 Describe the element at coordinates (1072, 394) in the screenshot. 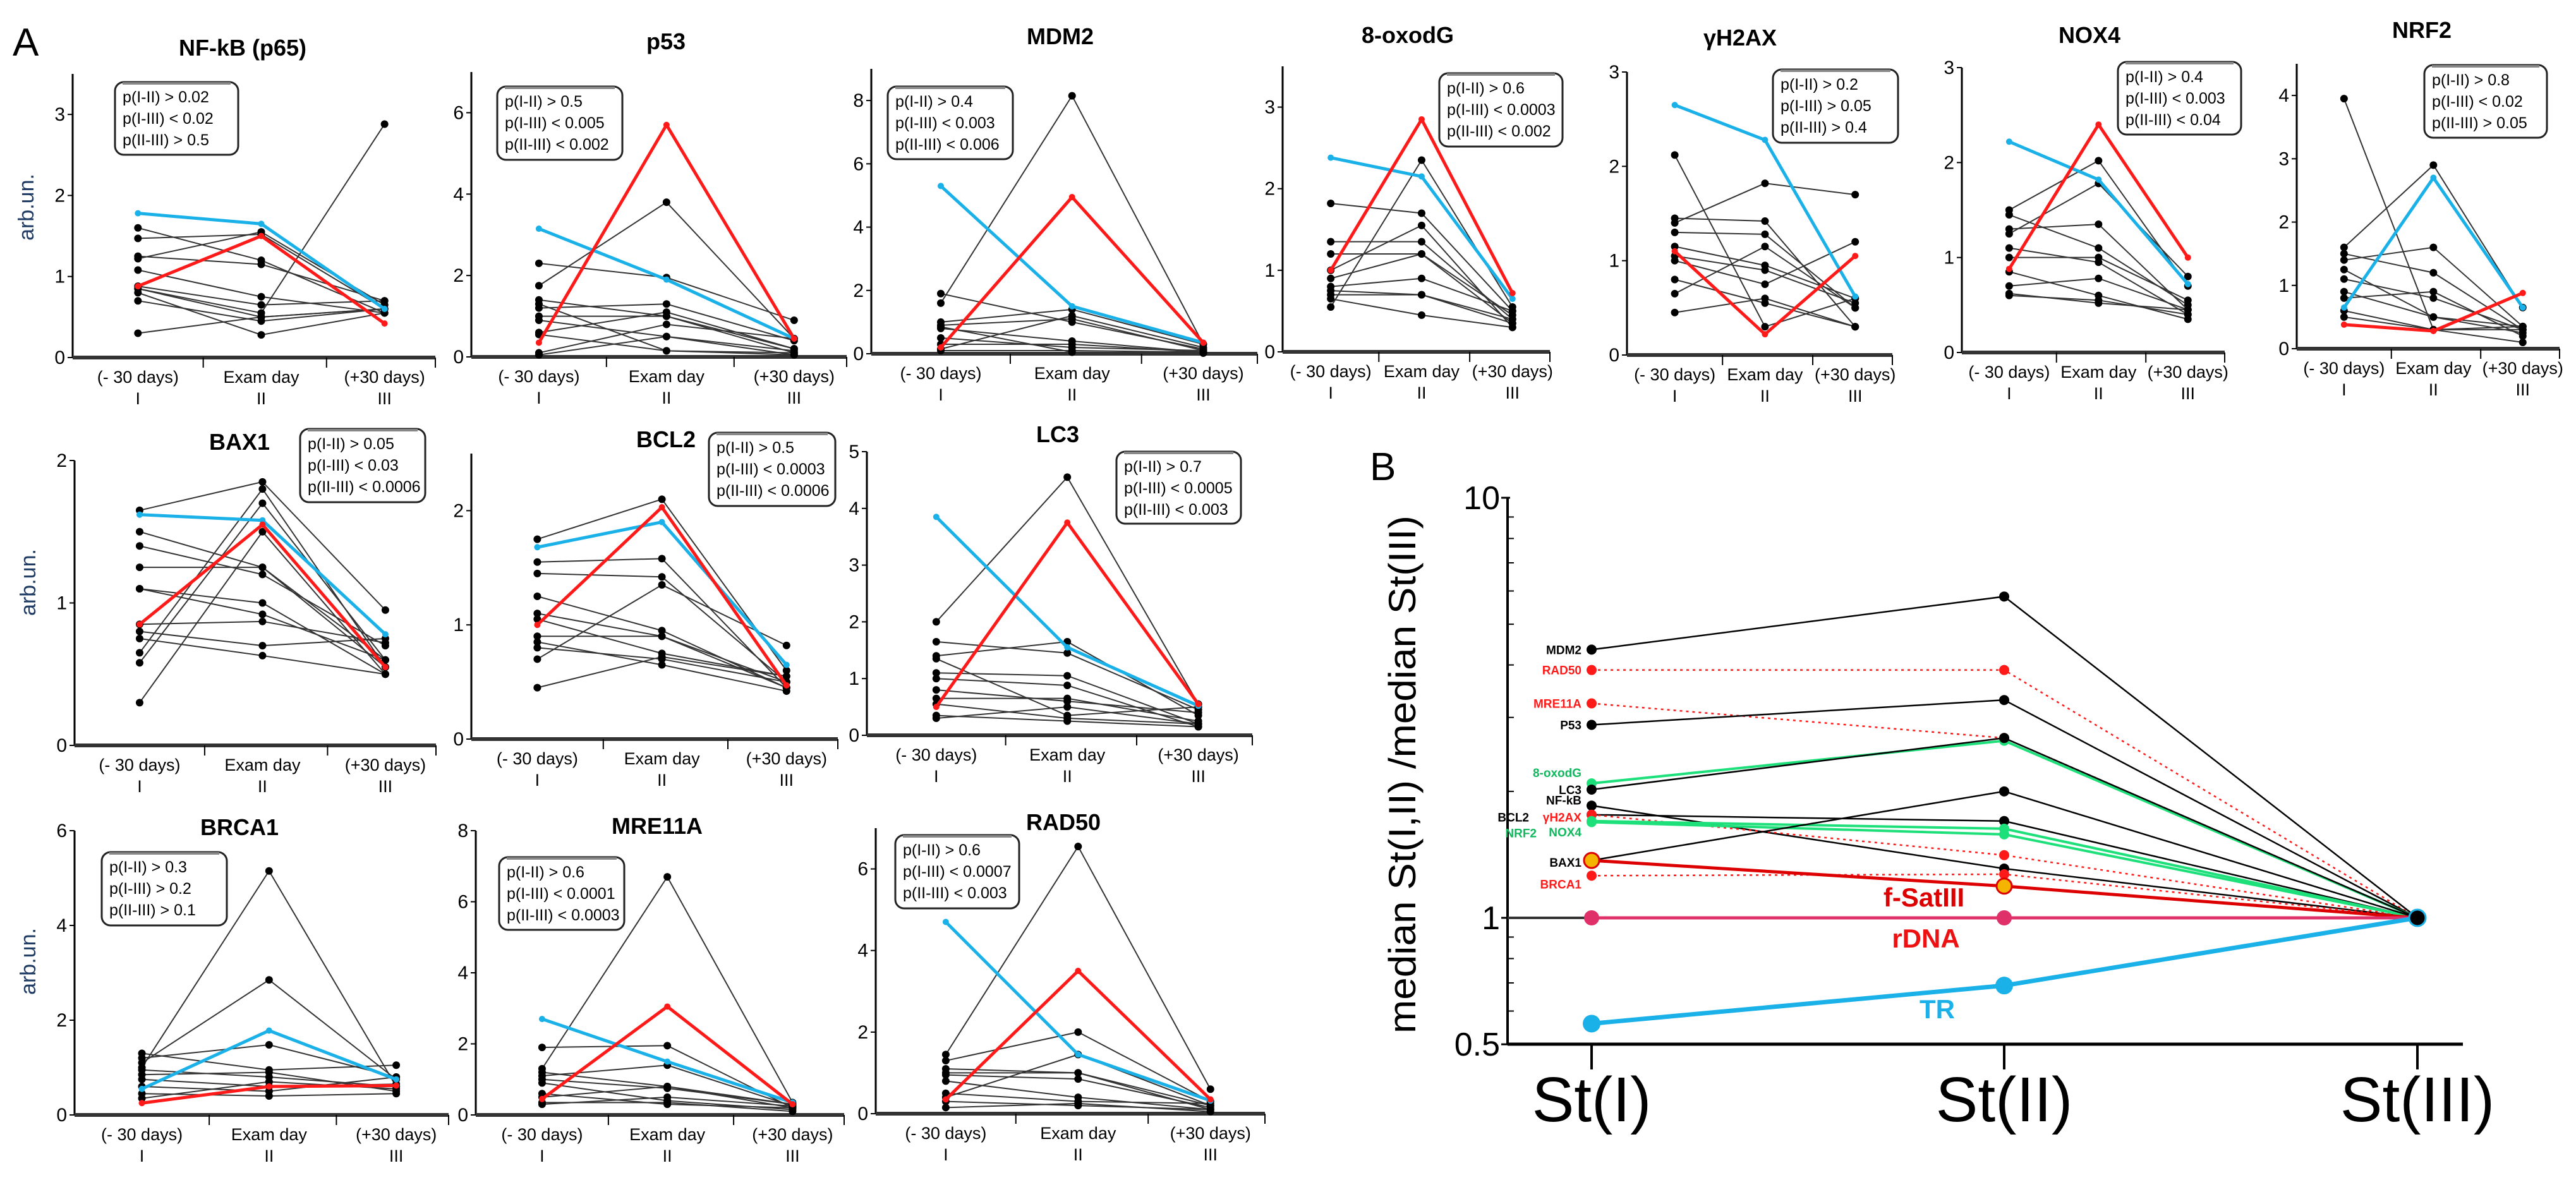

I see `x-category-numeral: II` at that location.